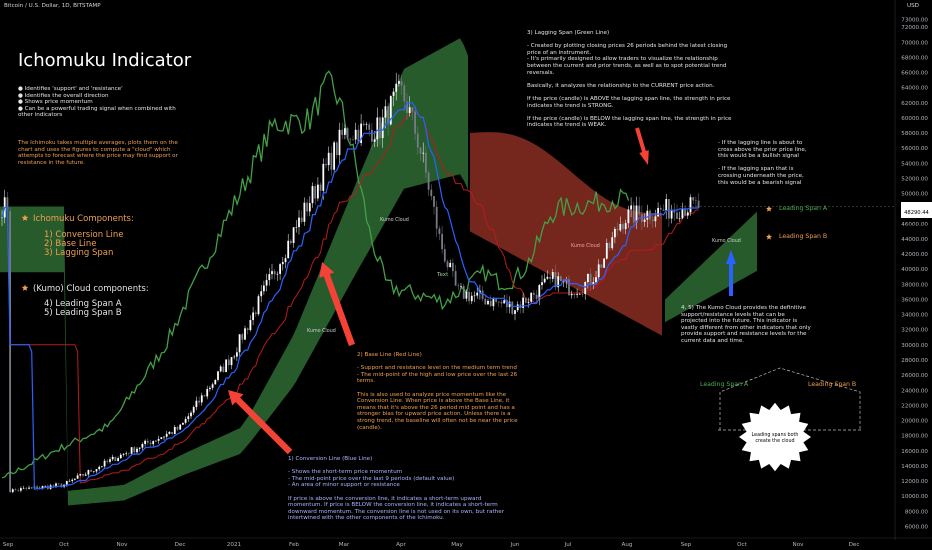  I want to click on x-tick-label: Mar, so click(344, 545).